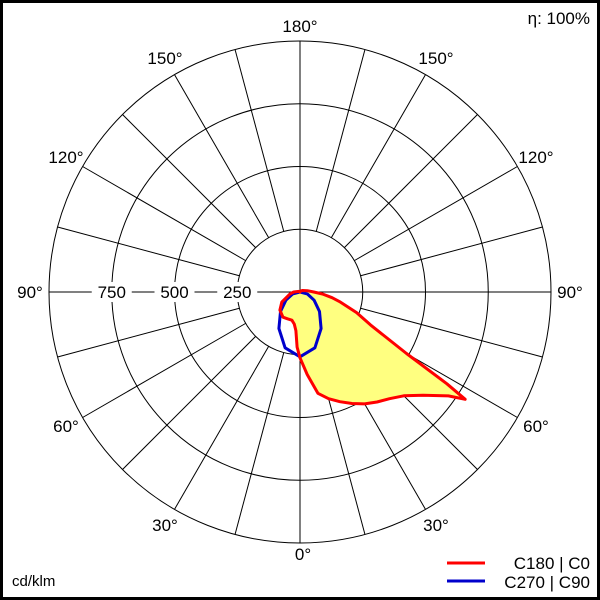  I want to click on angle-label-30-left: 30°, so click(165, 525).